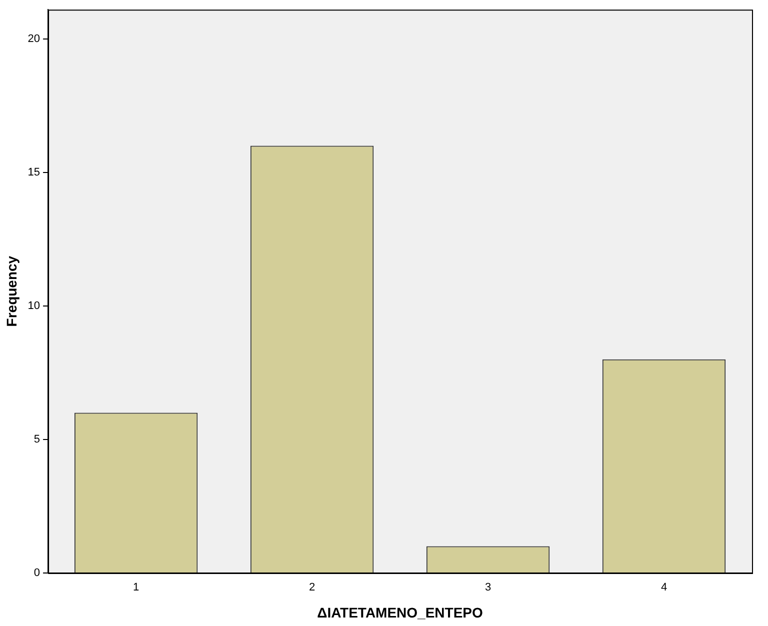 Image resolution: width=768 pixels, height=626 pixels. Describe the element at coordinates (312, 588) in the screenshot. I see `x-tick-label: 2` at that location.